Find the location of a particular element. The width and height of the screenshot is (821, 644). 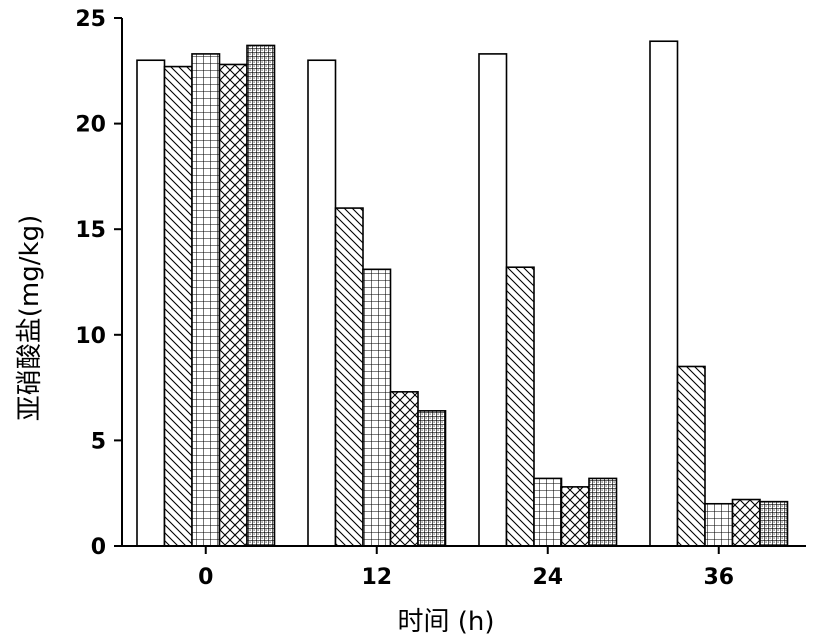

y-tick-label: 20 is located at coordinates (90, 125).